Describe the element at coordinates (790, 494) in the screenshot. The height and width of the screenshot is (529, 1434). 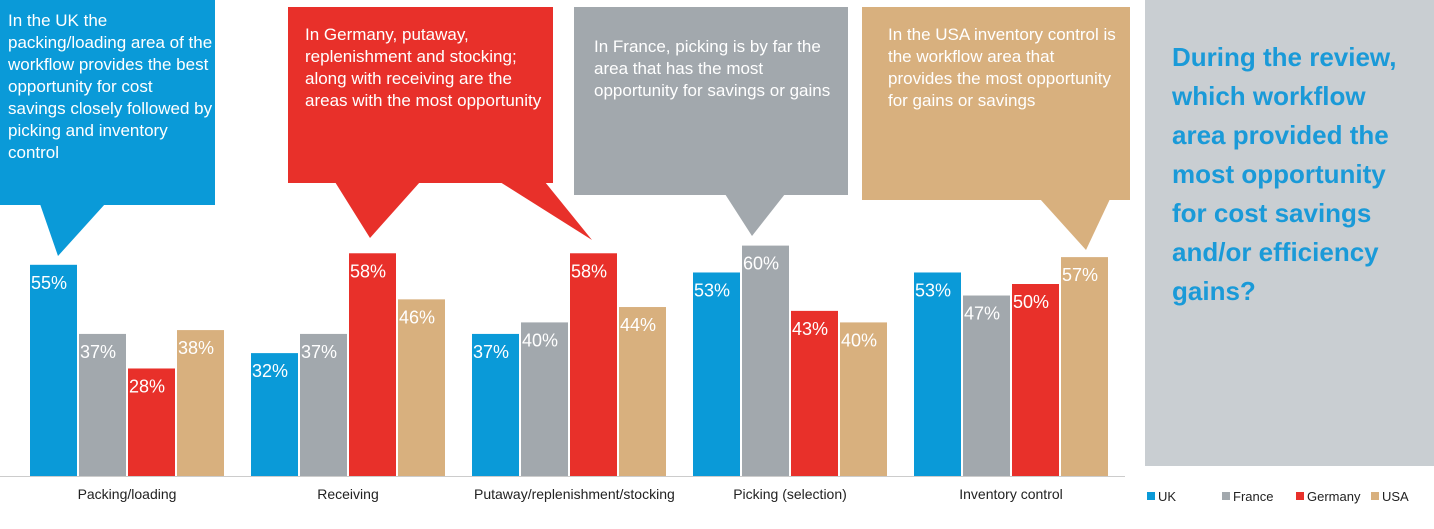
I see `x-tick-label: Picking (selection)` at that location.